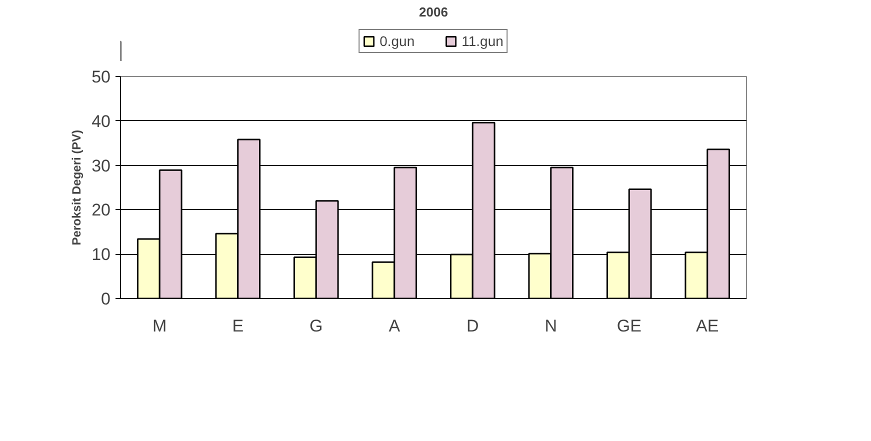 This screenshot has height=441, width=871. What do you see at coordinates (101, 166) in the screenshot?
I see `y-tick-label: 30` at bounding box center [101, 166].